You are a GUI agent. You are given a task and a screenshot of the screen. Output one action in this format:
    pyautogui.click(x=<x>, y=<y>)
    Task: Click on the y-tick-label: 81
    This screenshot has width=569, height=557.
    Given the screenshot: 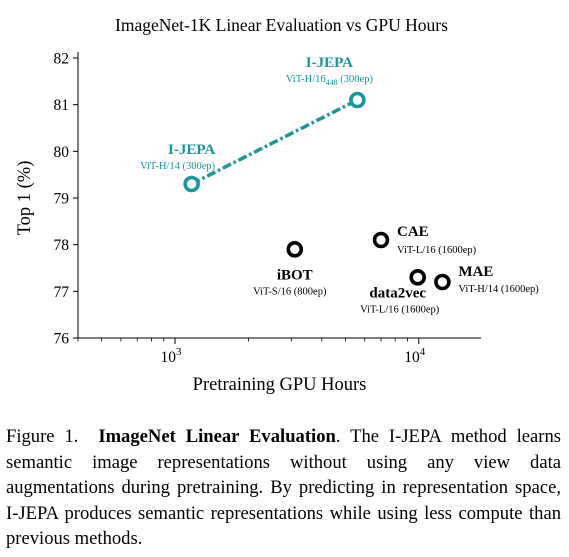 What is the action you would take?
    pyautogui.click(x=62, y=105)
    